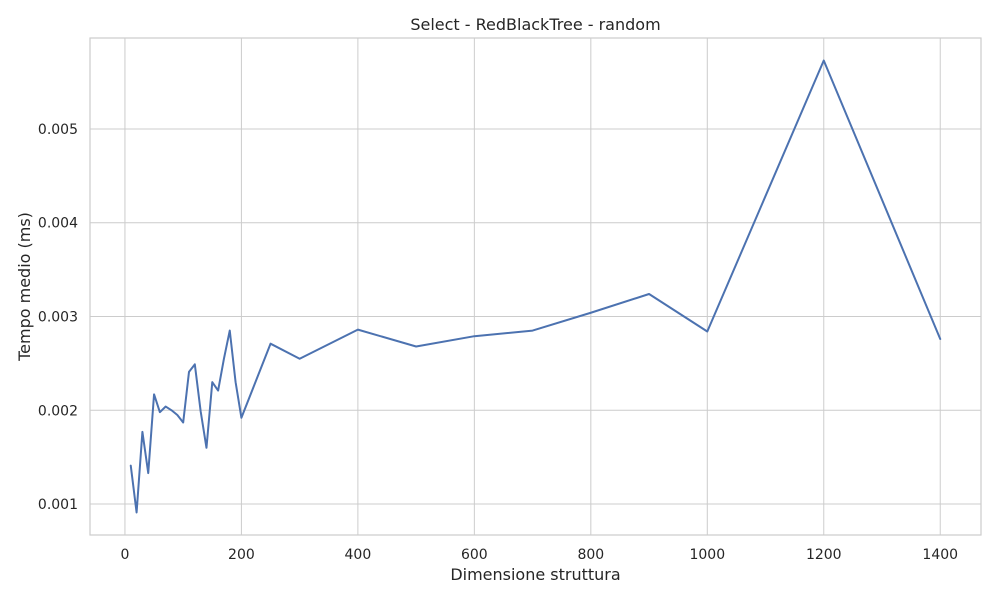  Describe the element at coordinates (940, 555) in the screenshot. I see `x-tick-label: 1400` at that location.